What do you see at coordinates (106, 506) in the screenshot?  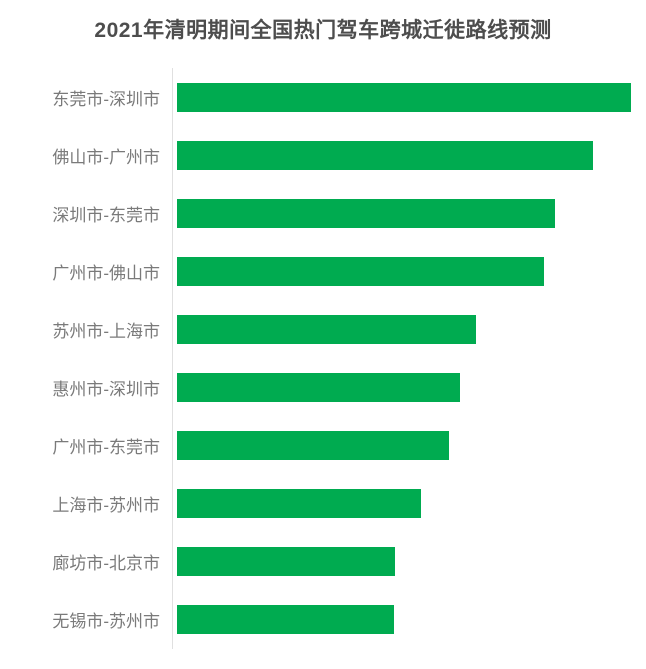 I see `category-label: 上海市-苏州市` at bounding box center [106, 506].